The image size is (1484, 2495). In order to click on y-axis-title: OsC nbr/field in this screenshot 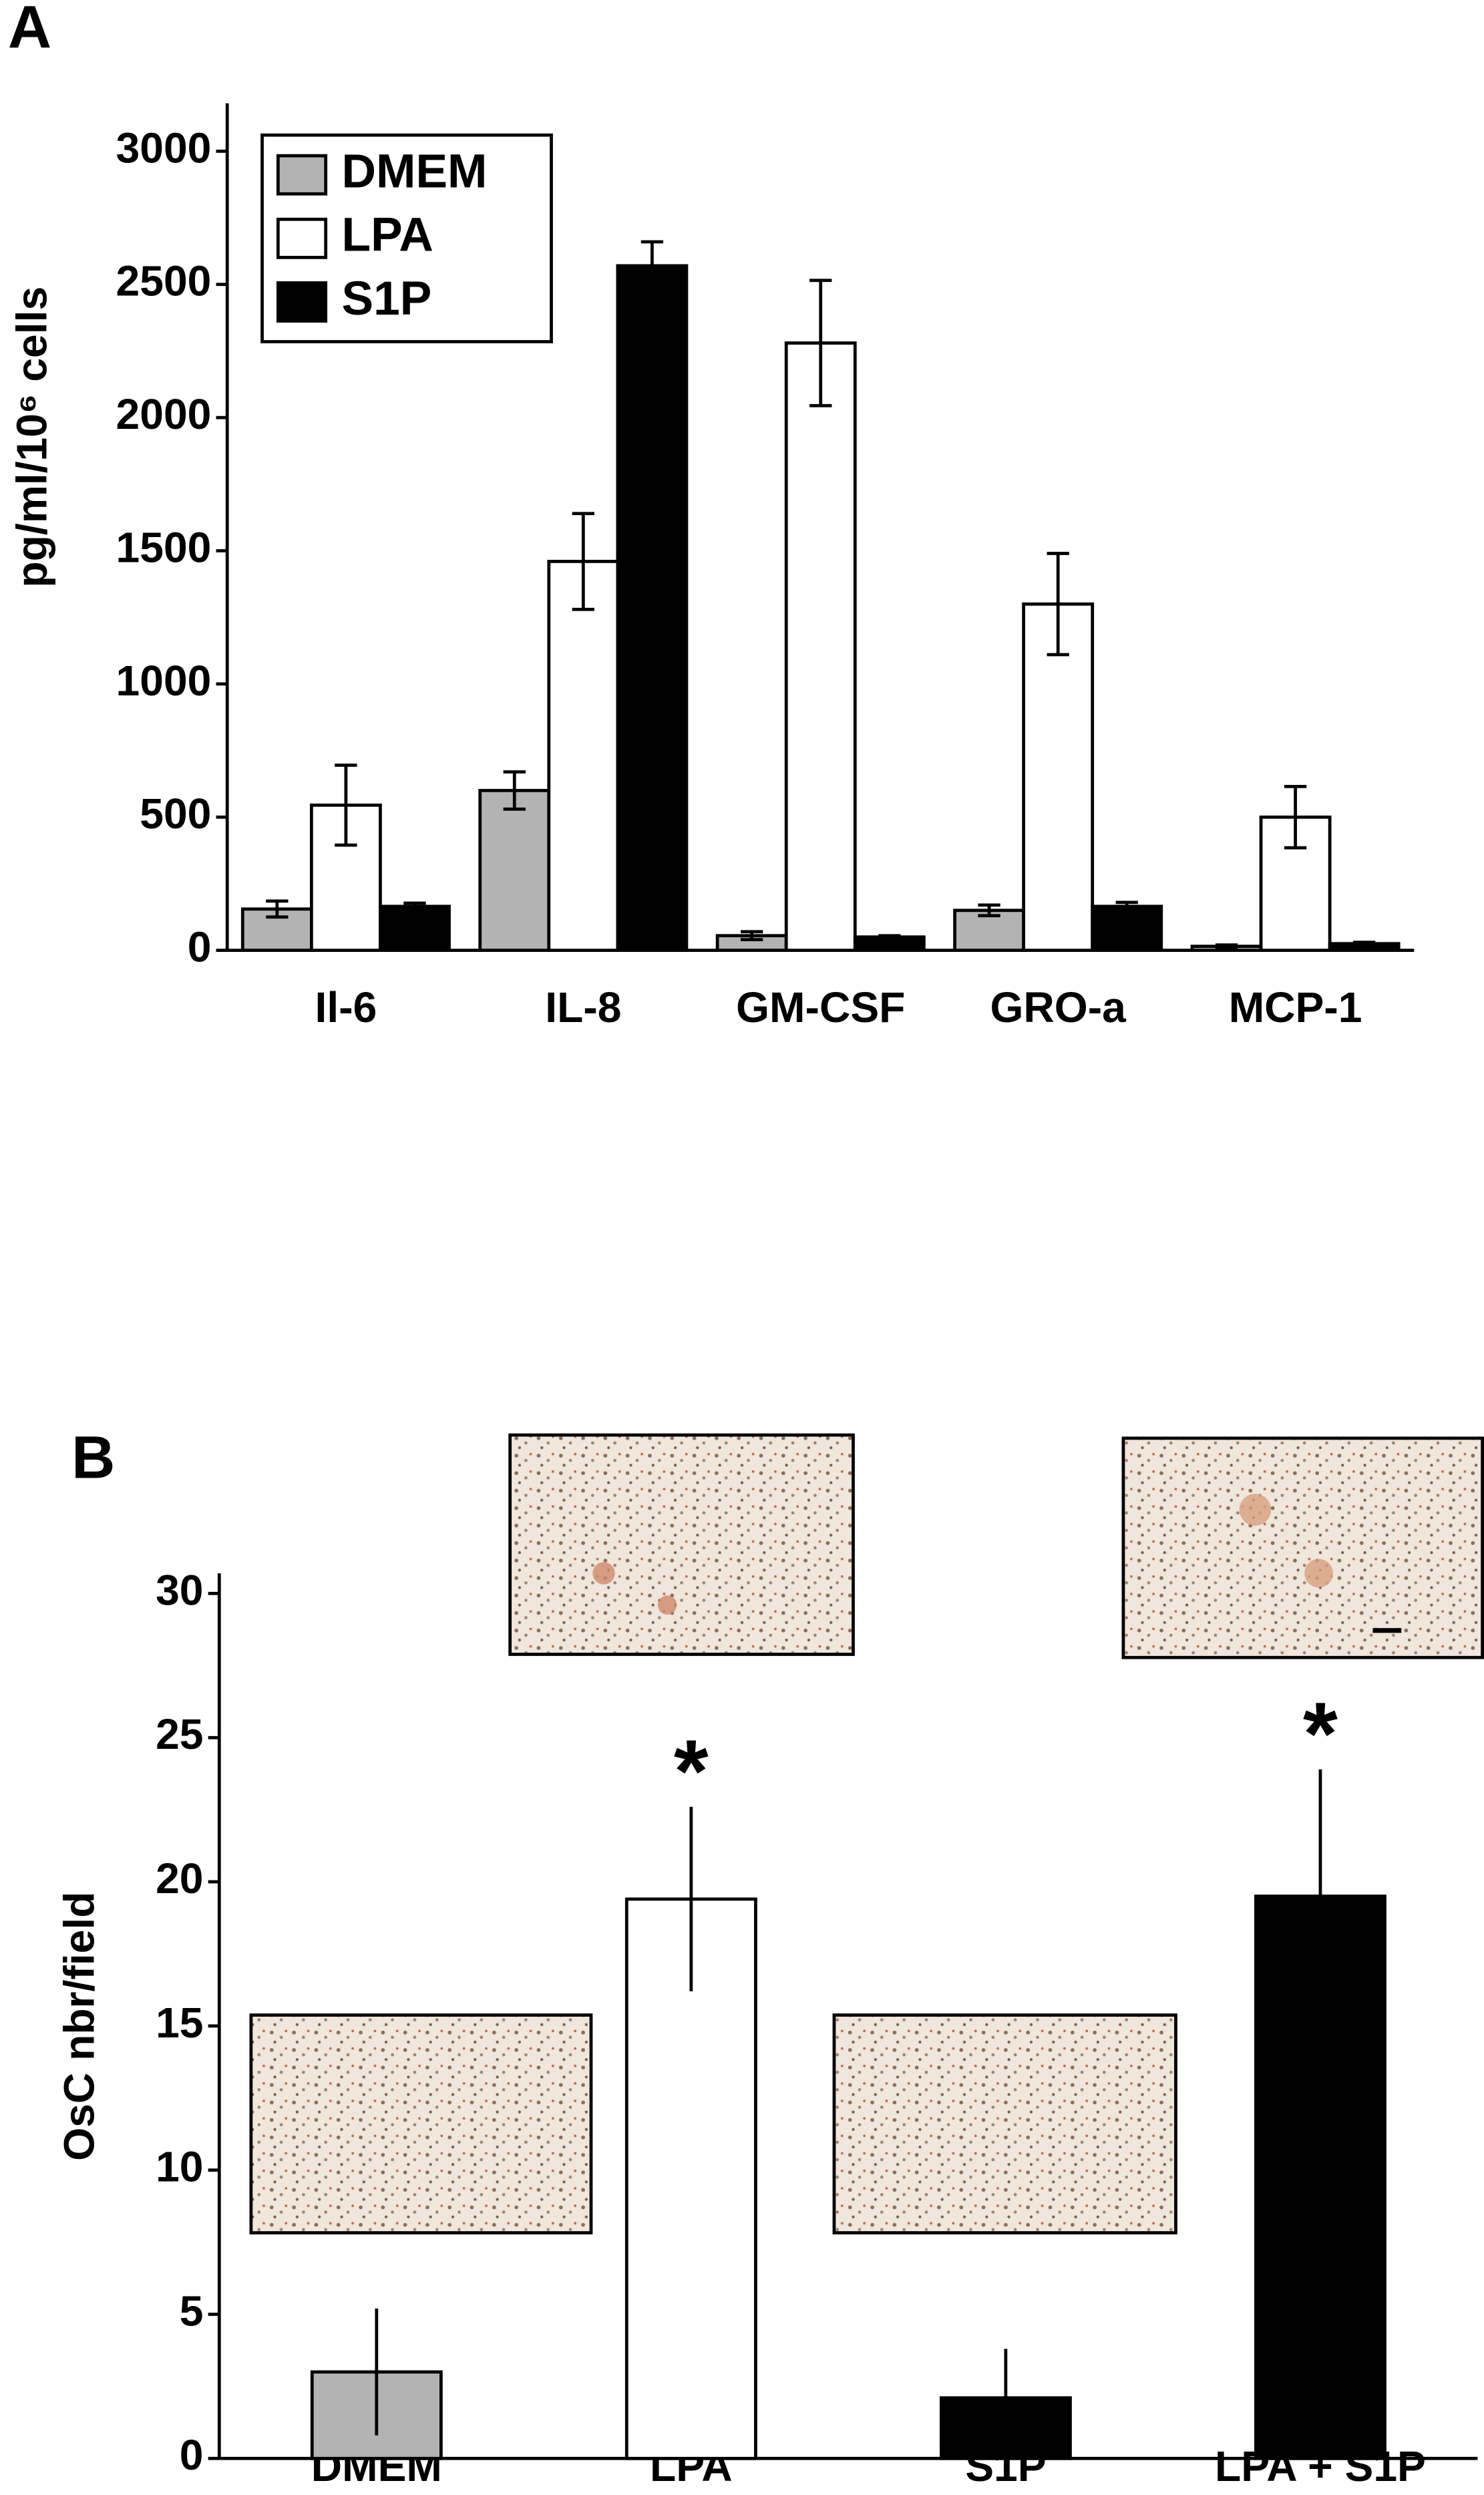, I will do `click(79, 2026)`.